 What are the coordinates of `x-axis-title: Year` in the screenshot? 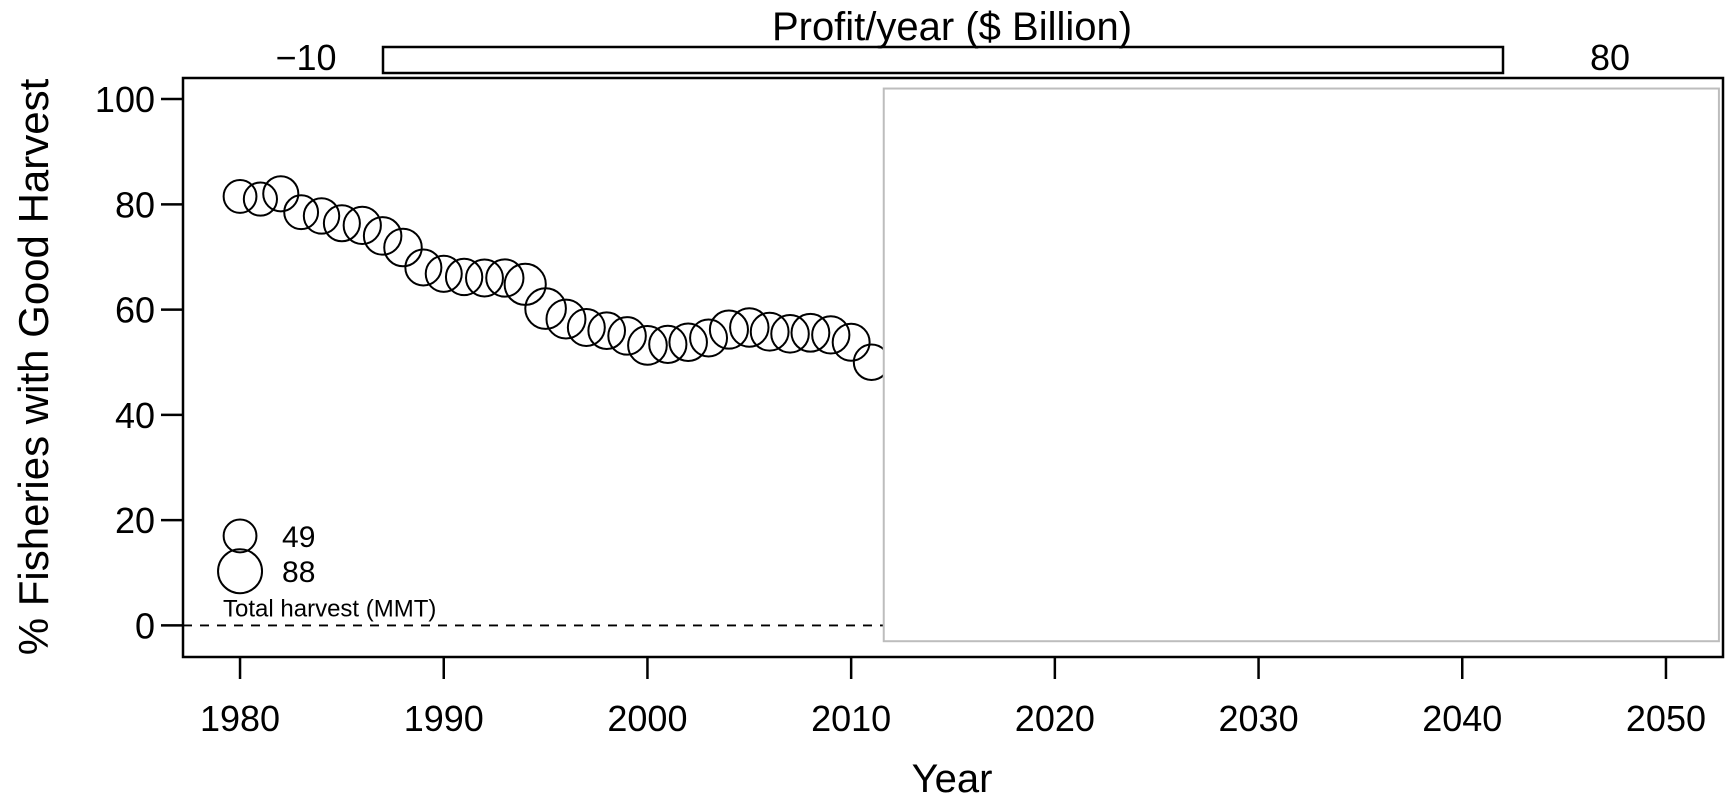 It's located at (952, 777).